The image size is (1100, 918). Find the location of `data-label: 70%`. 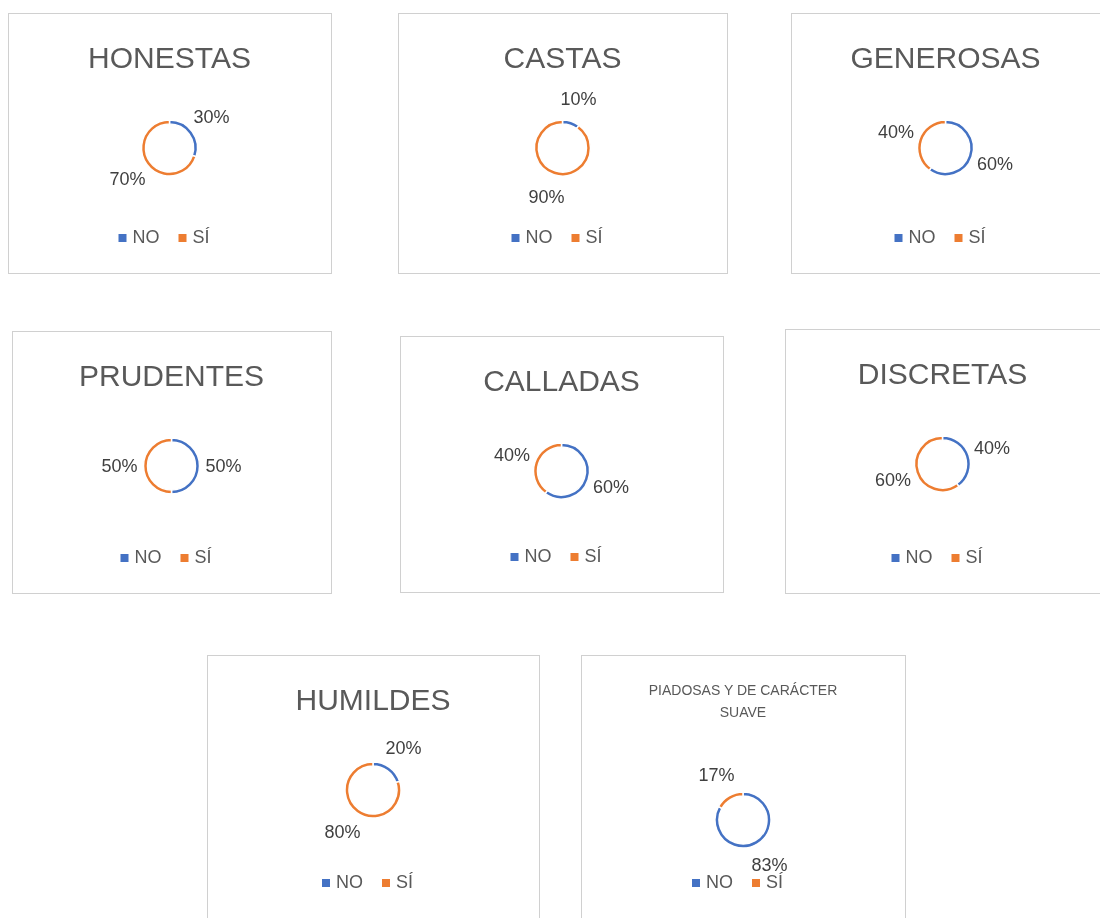

data-label: 70% is located at coordinates (127, 178).